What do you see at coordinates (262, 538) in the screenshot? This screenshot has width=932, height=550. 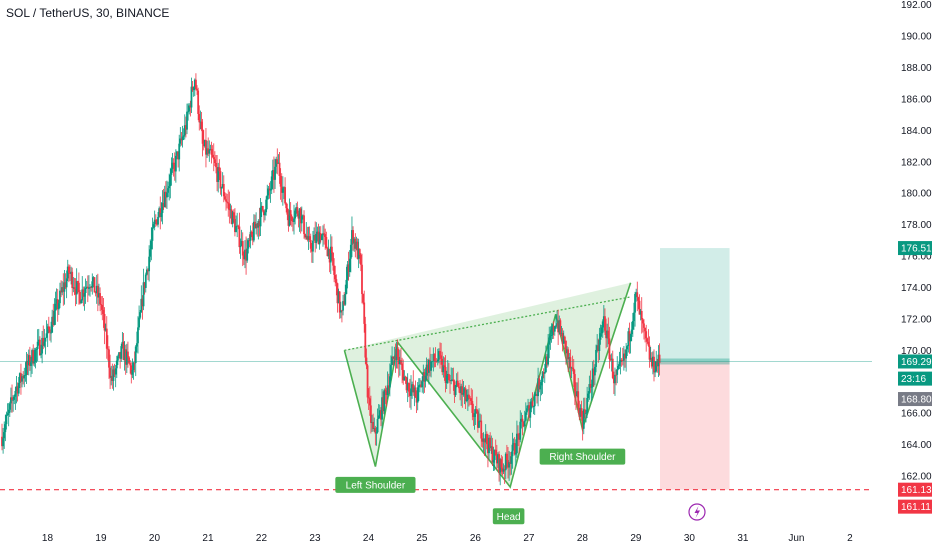 I see `x-tick-label: 22` at bounding box center [262, 538].